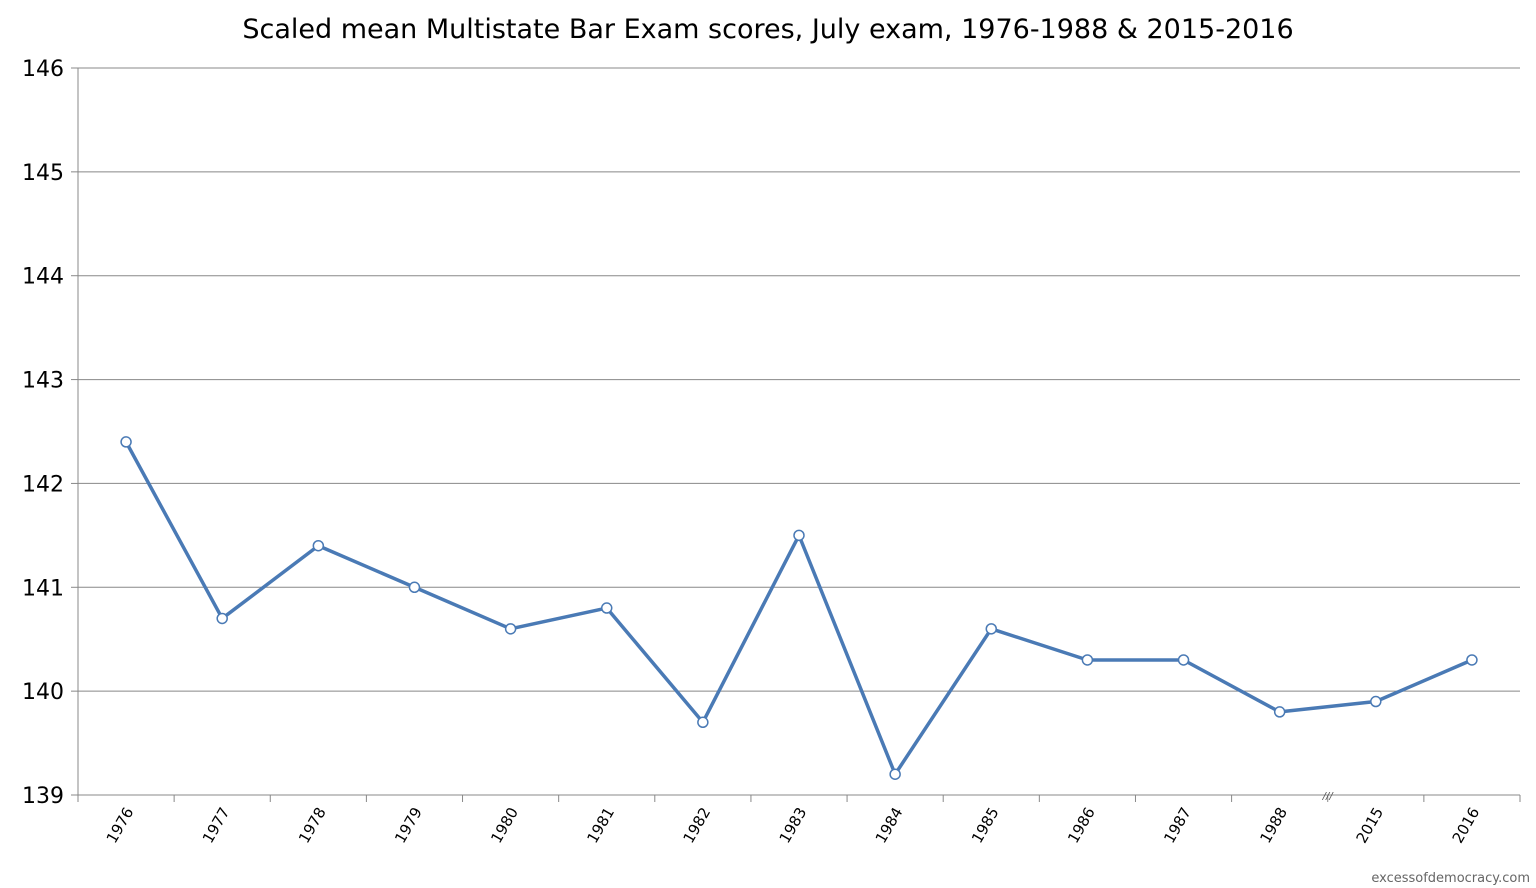 Image resolution: width=1536 pixels, height=888 pixels. What do you see at coordinates (895, 774) in the screenshot?
I see `data-point-1984` at bounding box center [895, 774].